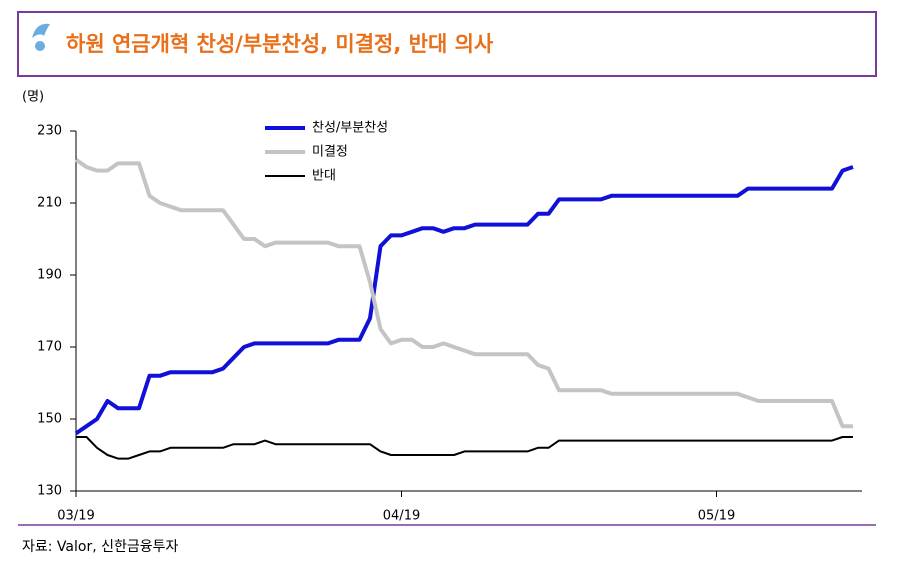 The width and height of the screenshot is (921, 568). I want to click on x-tick-label: 04/19, so click(401, 516).